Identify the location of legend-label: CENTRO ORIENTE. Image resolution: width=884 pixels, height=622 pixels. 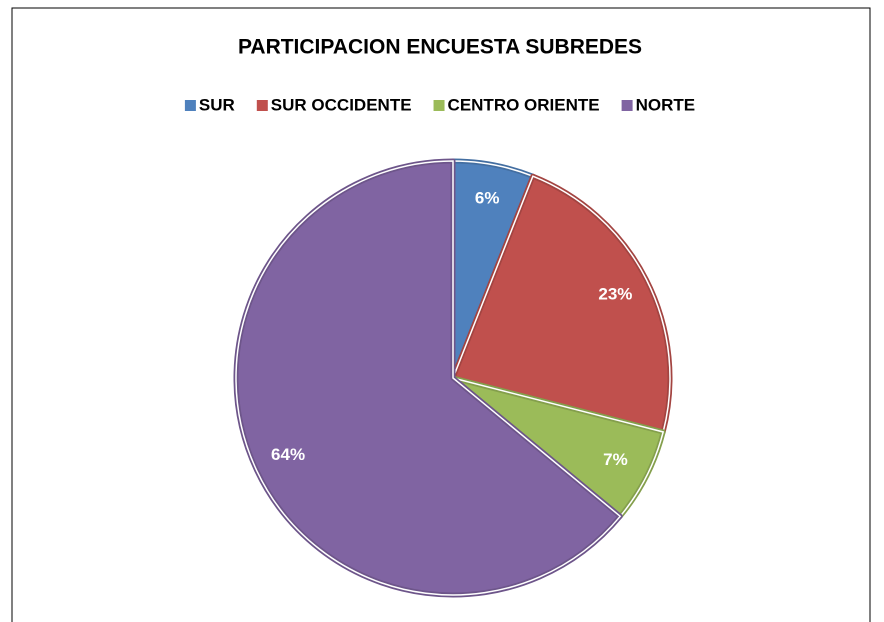
(524, 104).